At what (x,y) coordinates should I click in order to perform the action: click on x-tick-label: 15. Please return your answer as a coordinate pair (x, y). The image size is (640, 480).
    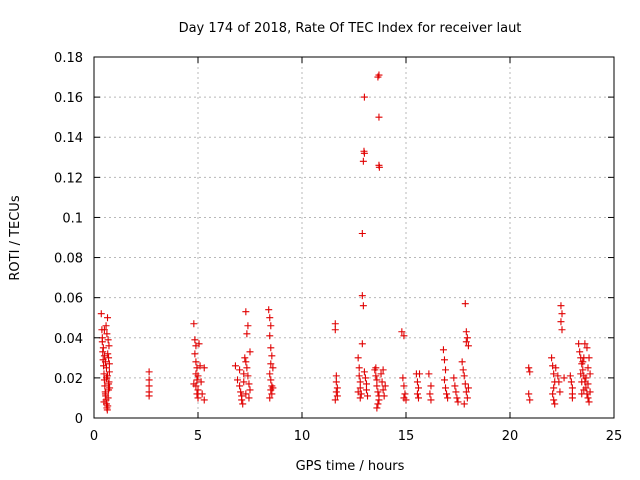
    Looking at the image, I should click on (406, 436).